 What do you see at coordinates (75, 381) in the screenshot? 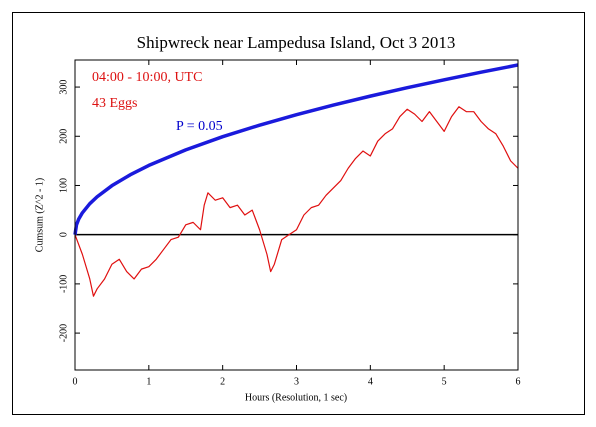
I see `x-tick-label: 0` at bounding box center [75, 381].